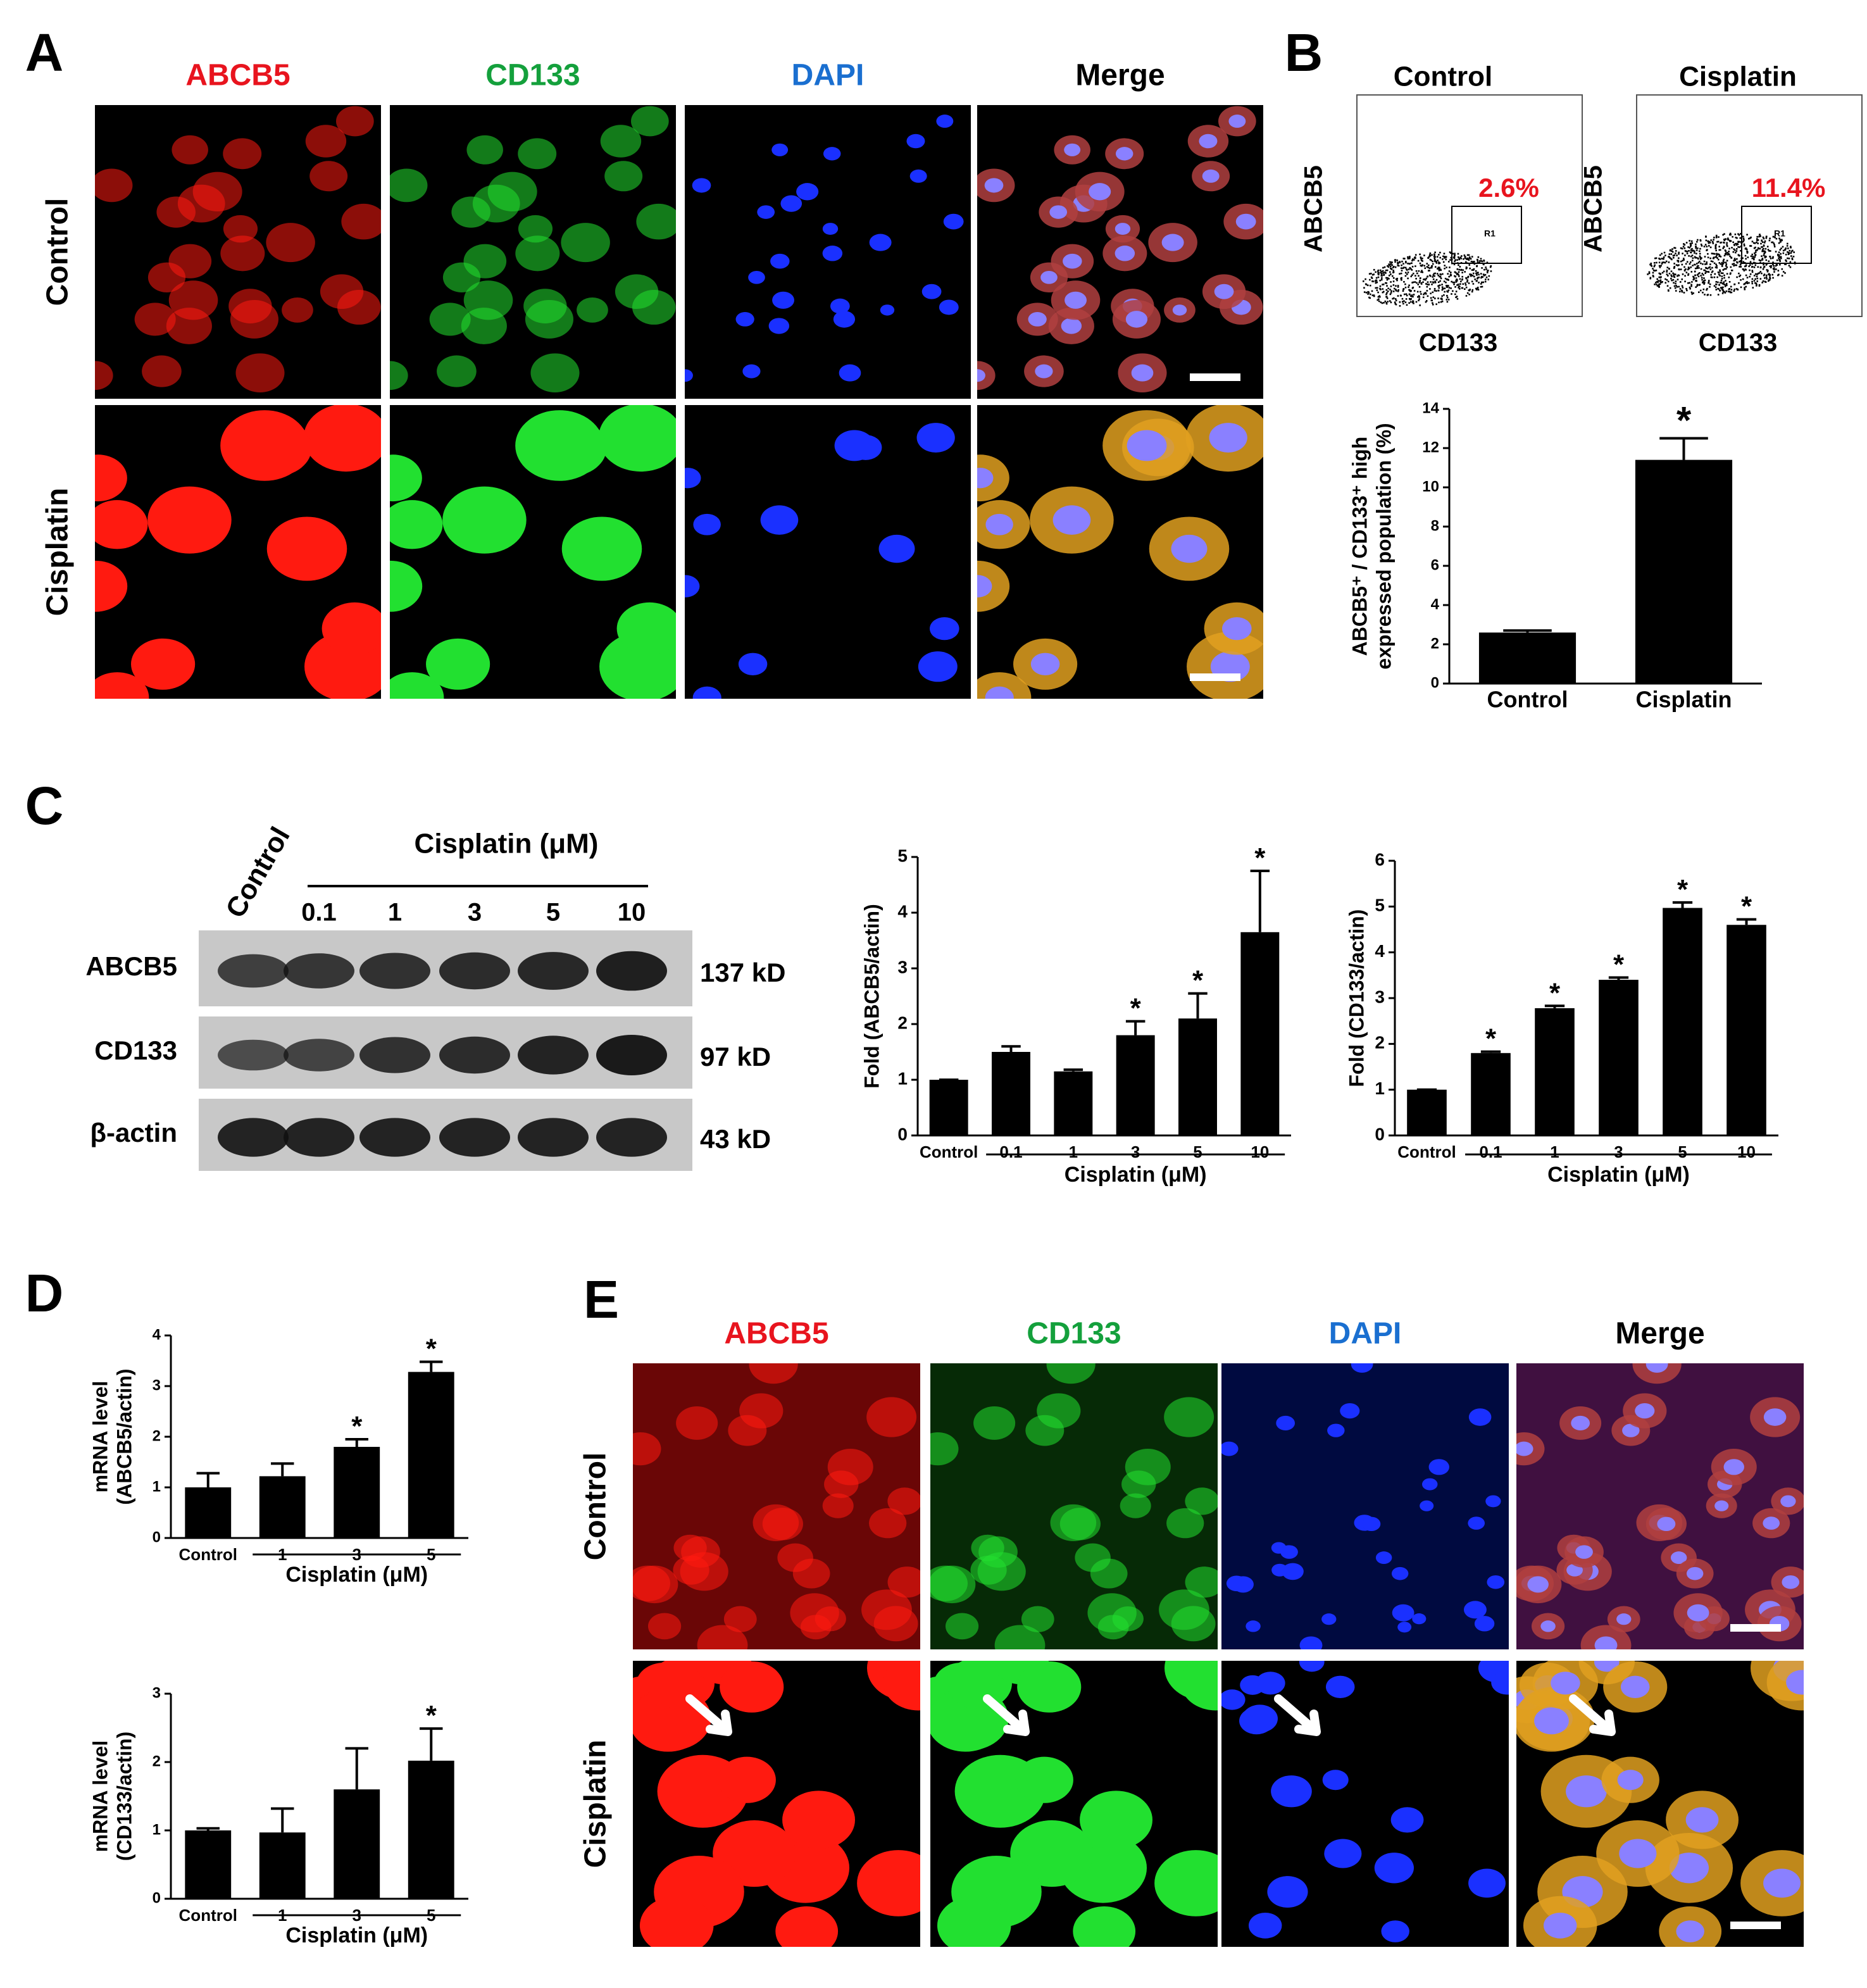 The width and height of the screenshot is (1867, 1988). I want to click on arrow, so click(708, 1715).